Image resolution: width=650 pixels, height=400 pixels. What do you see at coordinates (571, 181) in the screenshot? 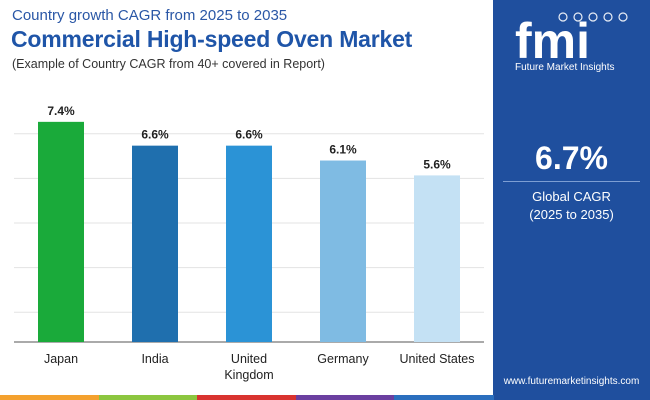
I see `kpi-divider` at bounding box center [571, 181].